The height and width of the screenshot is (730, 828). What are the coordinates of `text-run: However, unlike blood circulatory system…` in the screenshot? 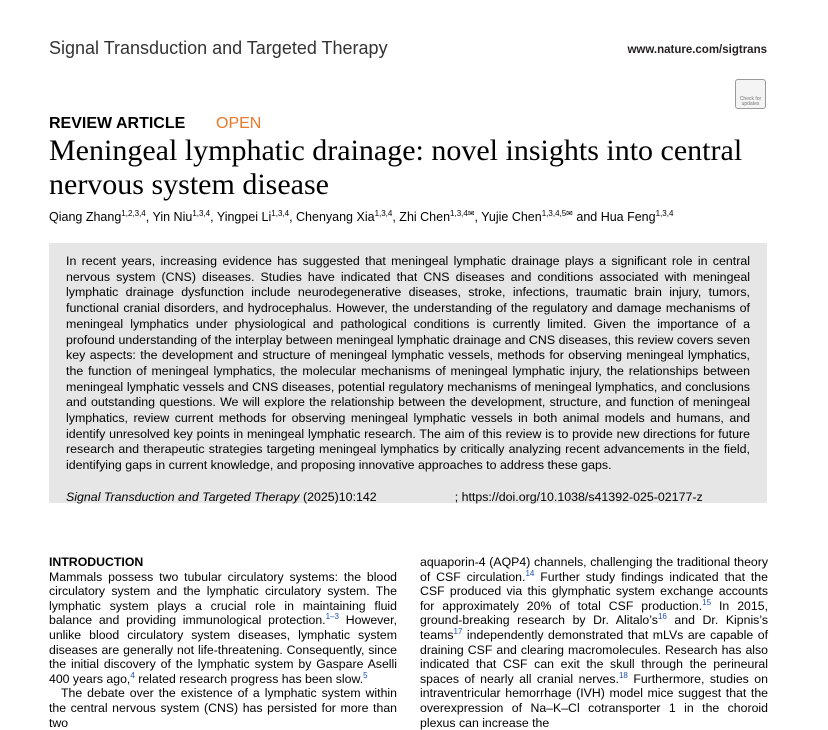 It's located at (223, 649).